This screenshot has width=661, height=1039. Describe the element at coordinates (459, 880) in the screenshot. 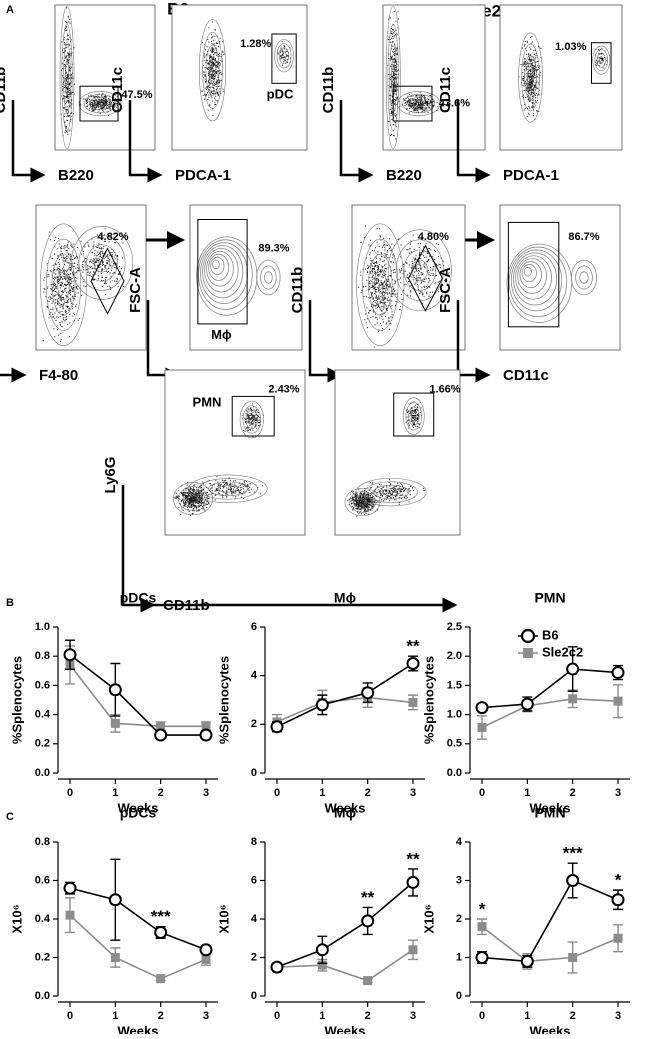

I see `y-tick-label: 3` at that location.